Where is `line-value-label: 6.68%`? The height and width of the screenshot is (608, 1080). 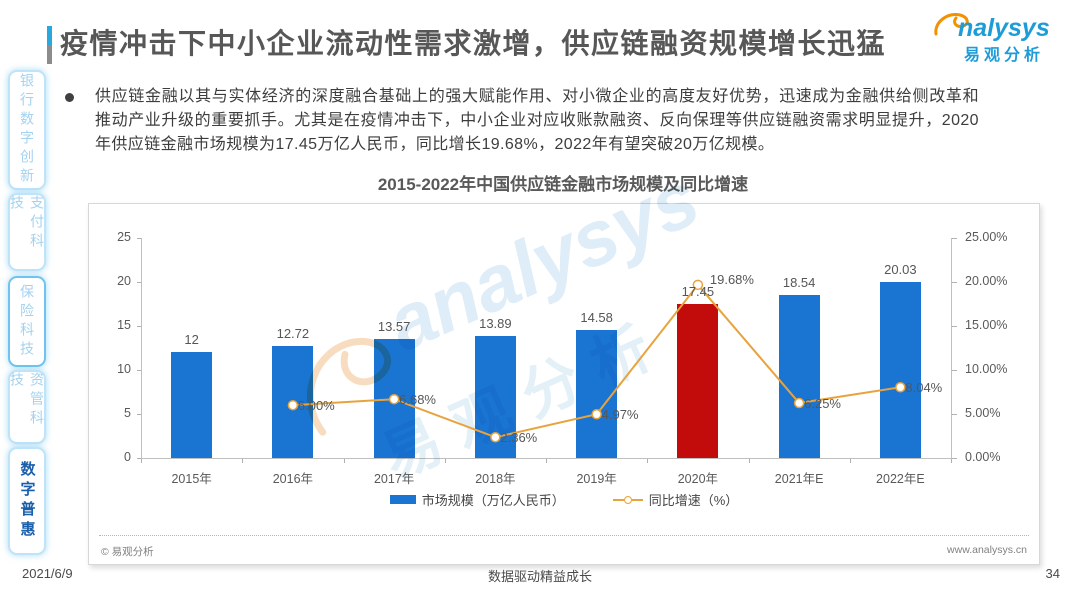
line-value-label: 6.68% is located at coordinates (417, 400).